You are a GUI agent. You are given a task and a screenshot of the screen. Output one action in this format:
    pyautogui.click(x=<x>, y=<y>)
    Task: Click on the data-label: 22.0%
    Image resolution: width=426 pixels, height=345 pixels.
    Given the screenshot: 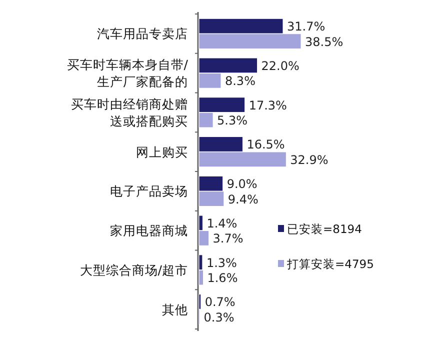 What is the action you would take?
    pyautogui.click(x=280, y=65)
    